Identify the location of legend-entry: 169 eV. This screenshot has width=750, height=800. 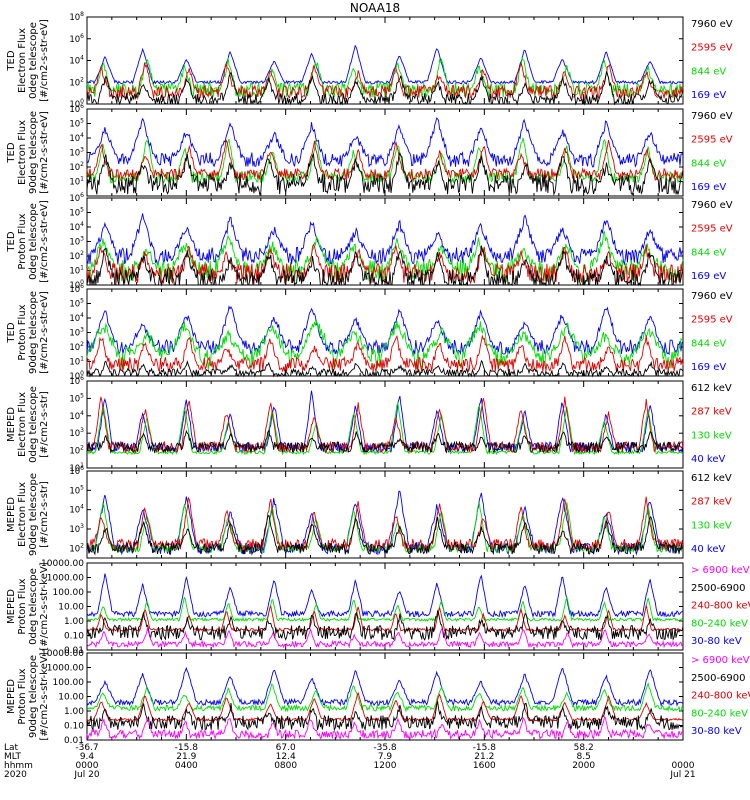
(708, 95).